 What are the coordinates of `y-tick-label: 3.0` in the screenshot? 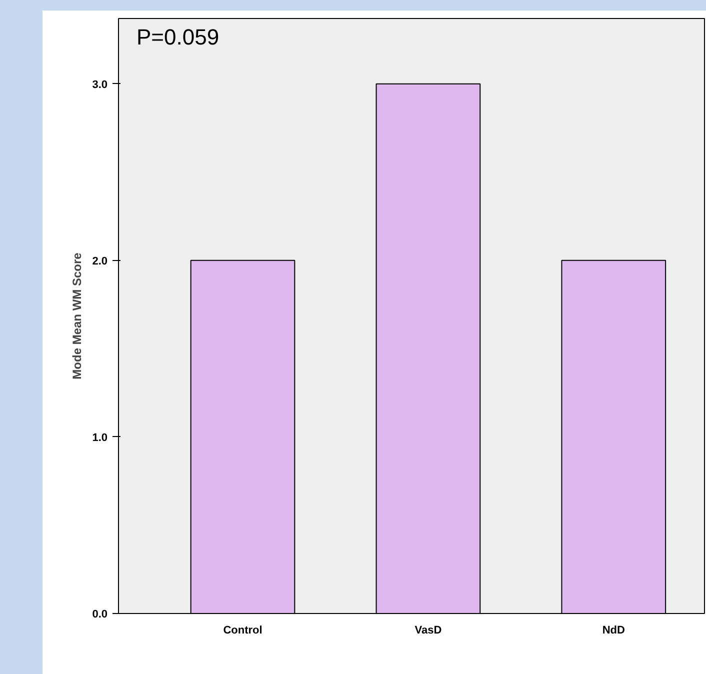 It's located at (100, 84).